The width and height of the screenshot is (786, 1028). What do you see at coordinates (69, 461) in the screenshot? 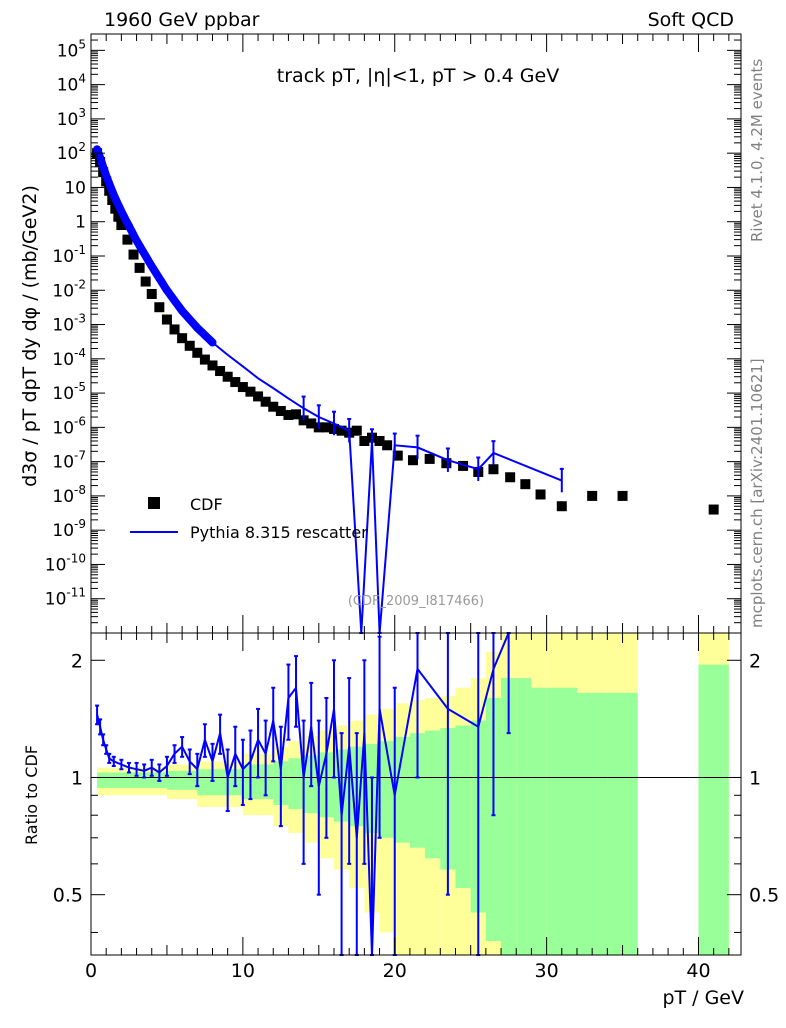
I see `main-y-tick-label: 10⁻⁷` at bounding box center [69, 461].